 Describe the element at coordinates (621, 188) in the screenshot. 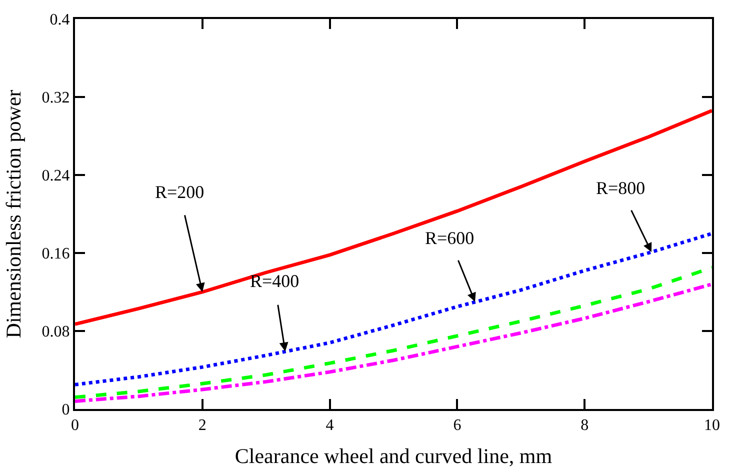

I see `annotation: R=800` at that location.